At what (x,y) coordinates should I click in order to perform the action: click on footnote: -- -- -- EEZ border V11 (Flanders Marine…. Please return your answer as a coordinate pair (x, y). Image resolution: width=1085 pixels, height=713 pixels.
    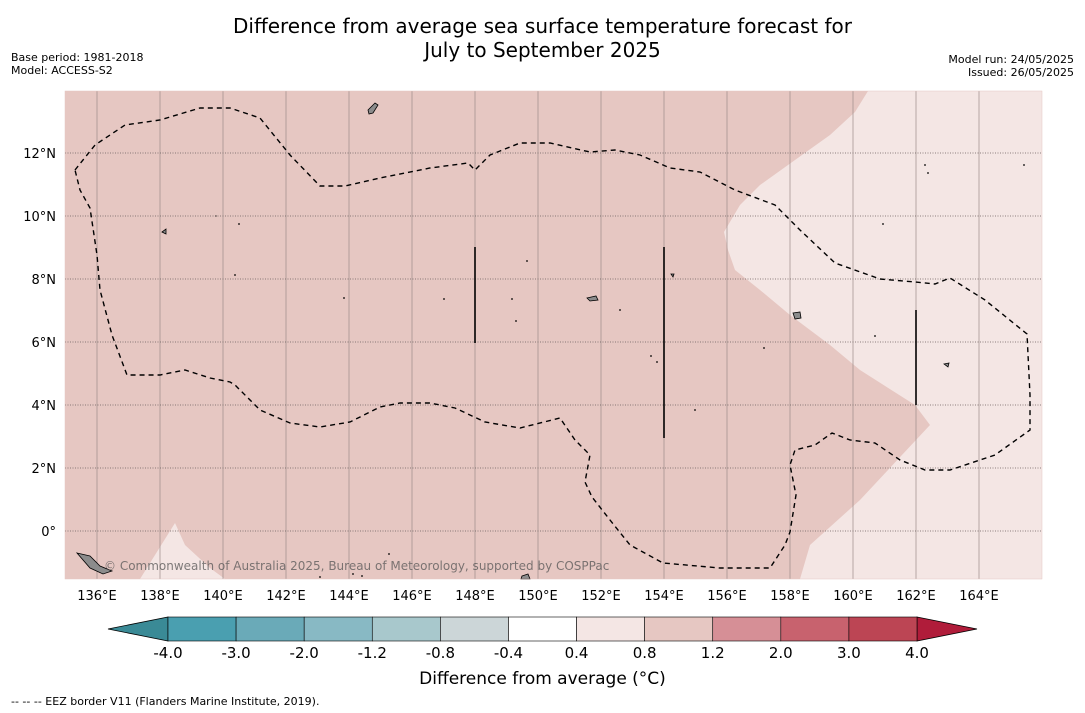
    Looking at the image, I should click on (165, 701).